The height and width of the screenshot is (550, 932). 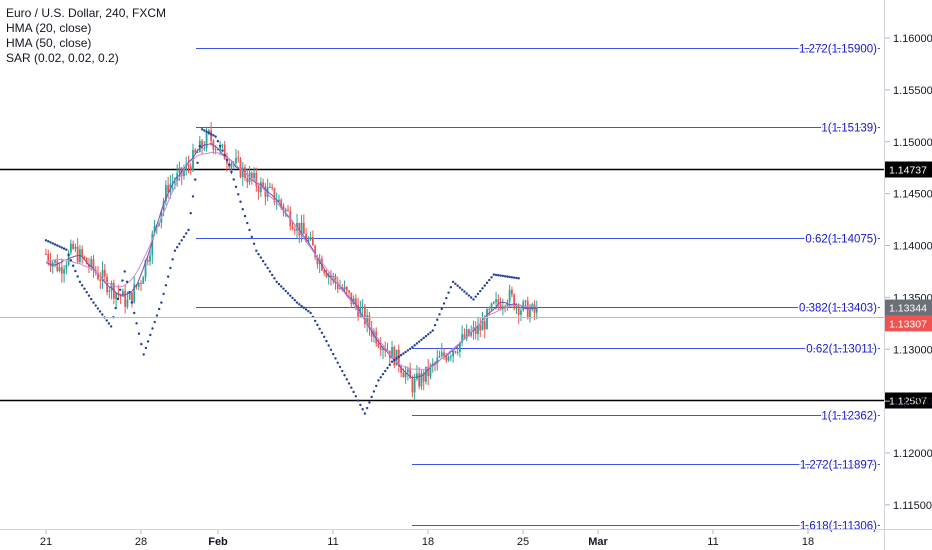 What do you see at coordinates (912, 454) in the screenshot?
I see `y-tick-label: 1.12000` at bounding box center [912, 454].